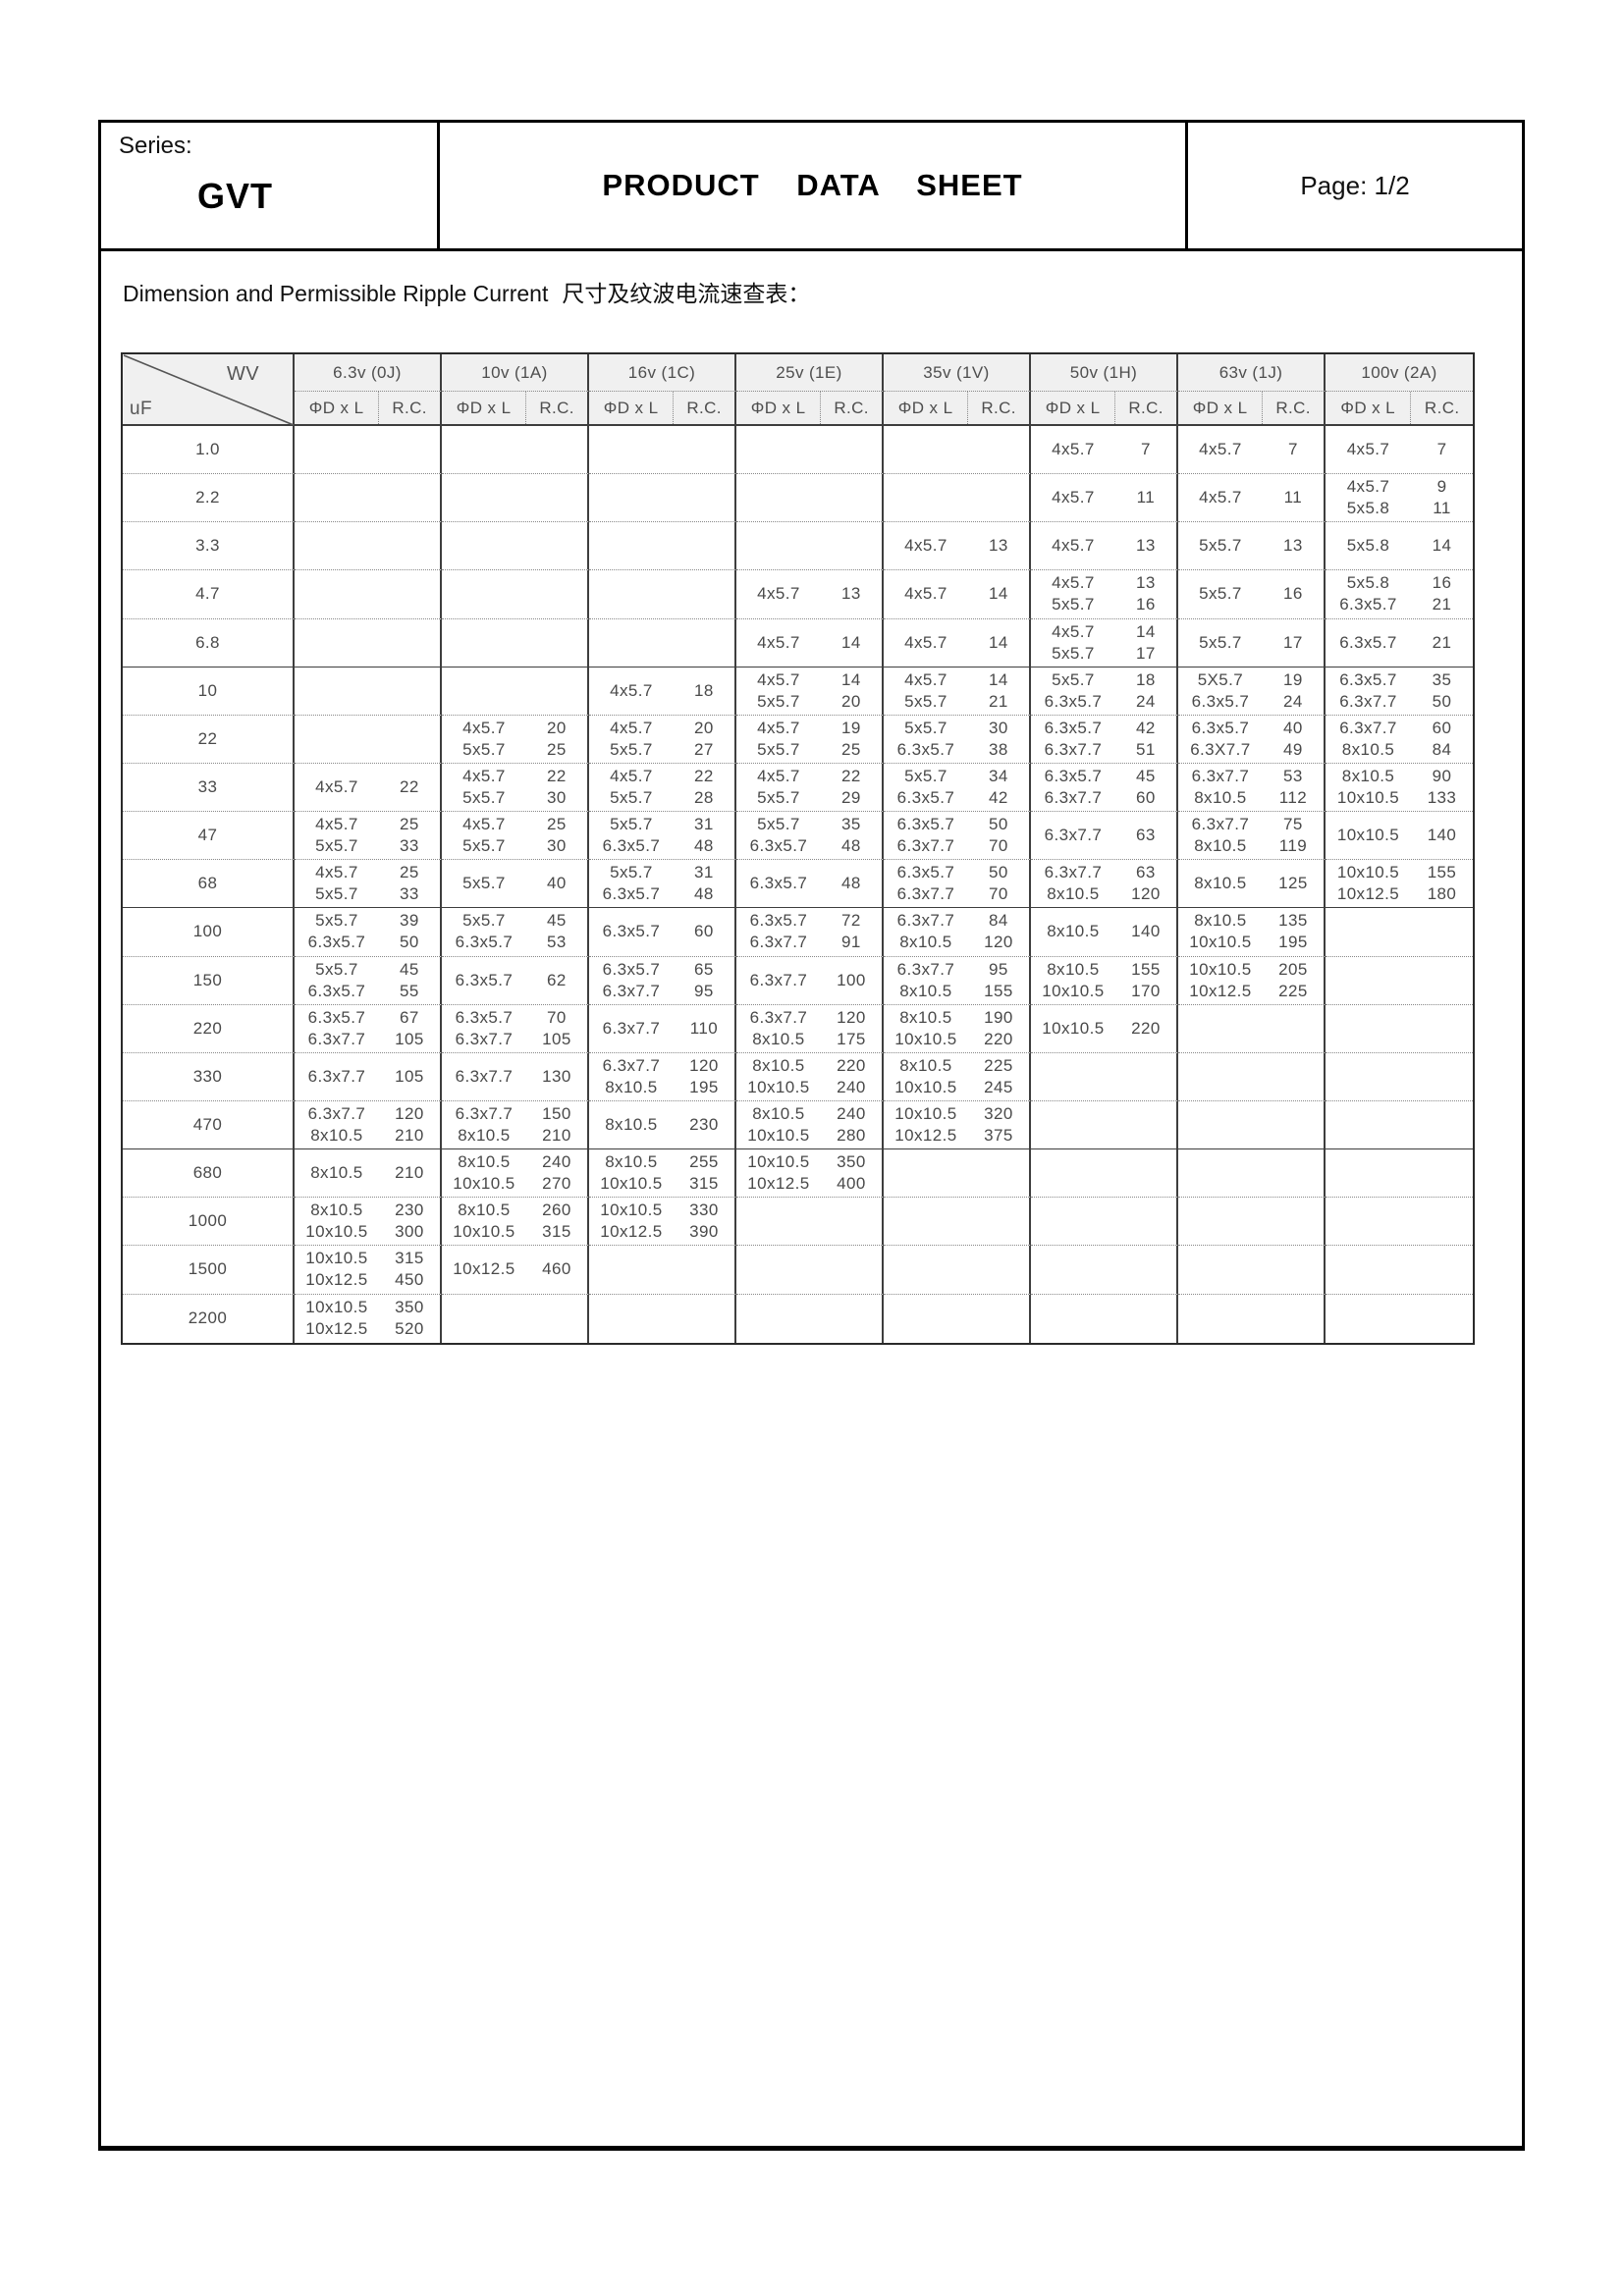 The height and width of the screenshot is (2296, 1624). Describe the element at coordinates (1399, 604) in the screenshot. I see `size-rc-pair: 6.3x5.7 21` at that location.